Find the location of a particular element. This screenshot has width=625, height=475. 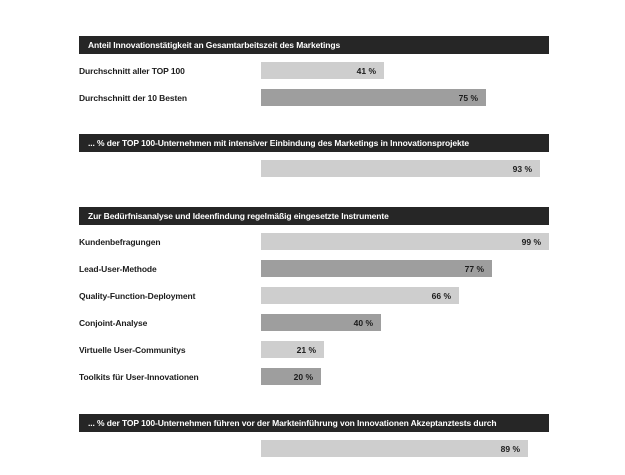

bar-value-label: 66 % is located at coordinates (441, 295).